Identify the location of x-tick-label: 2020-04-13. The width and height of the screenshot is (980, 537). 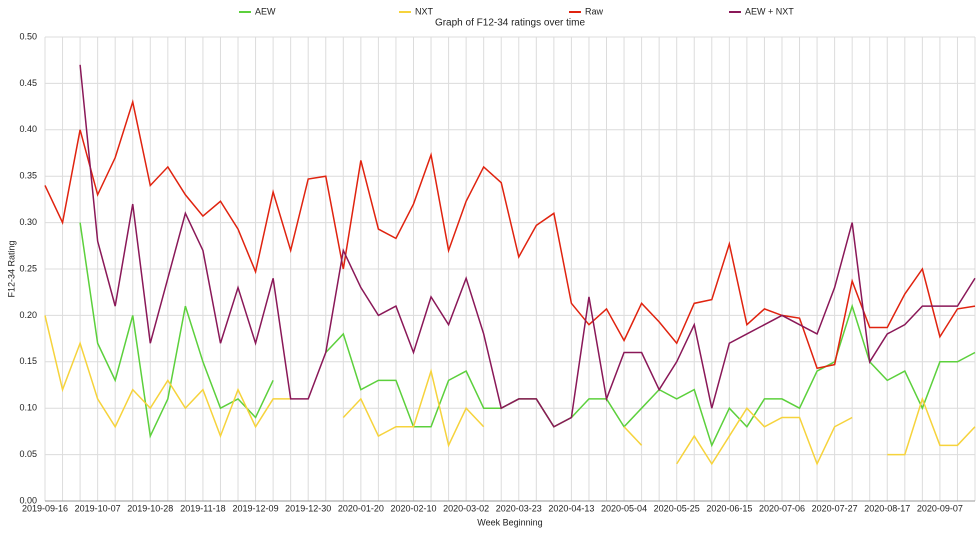
(571, 508).